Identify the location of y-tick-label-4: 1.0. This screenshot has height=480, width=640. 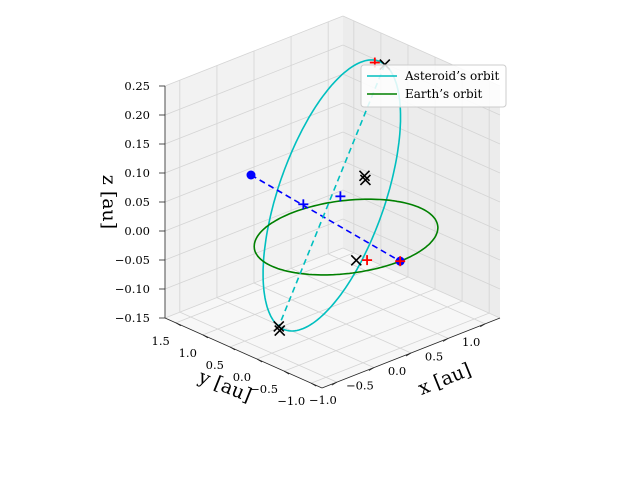
(188, 353).